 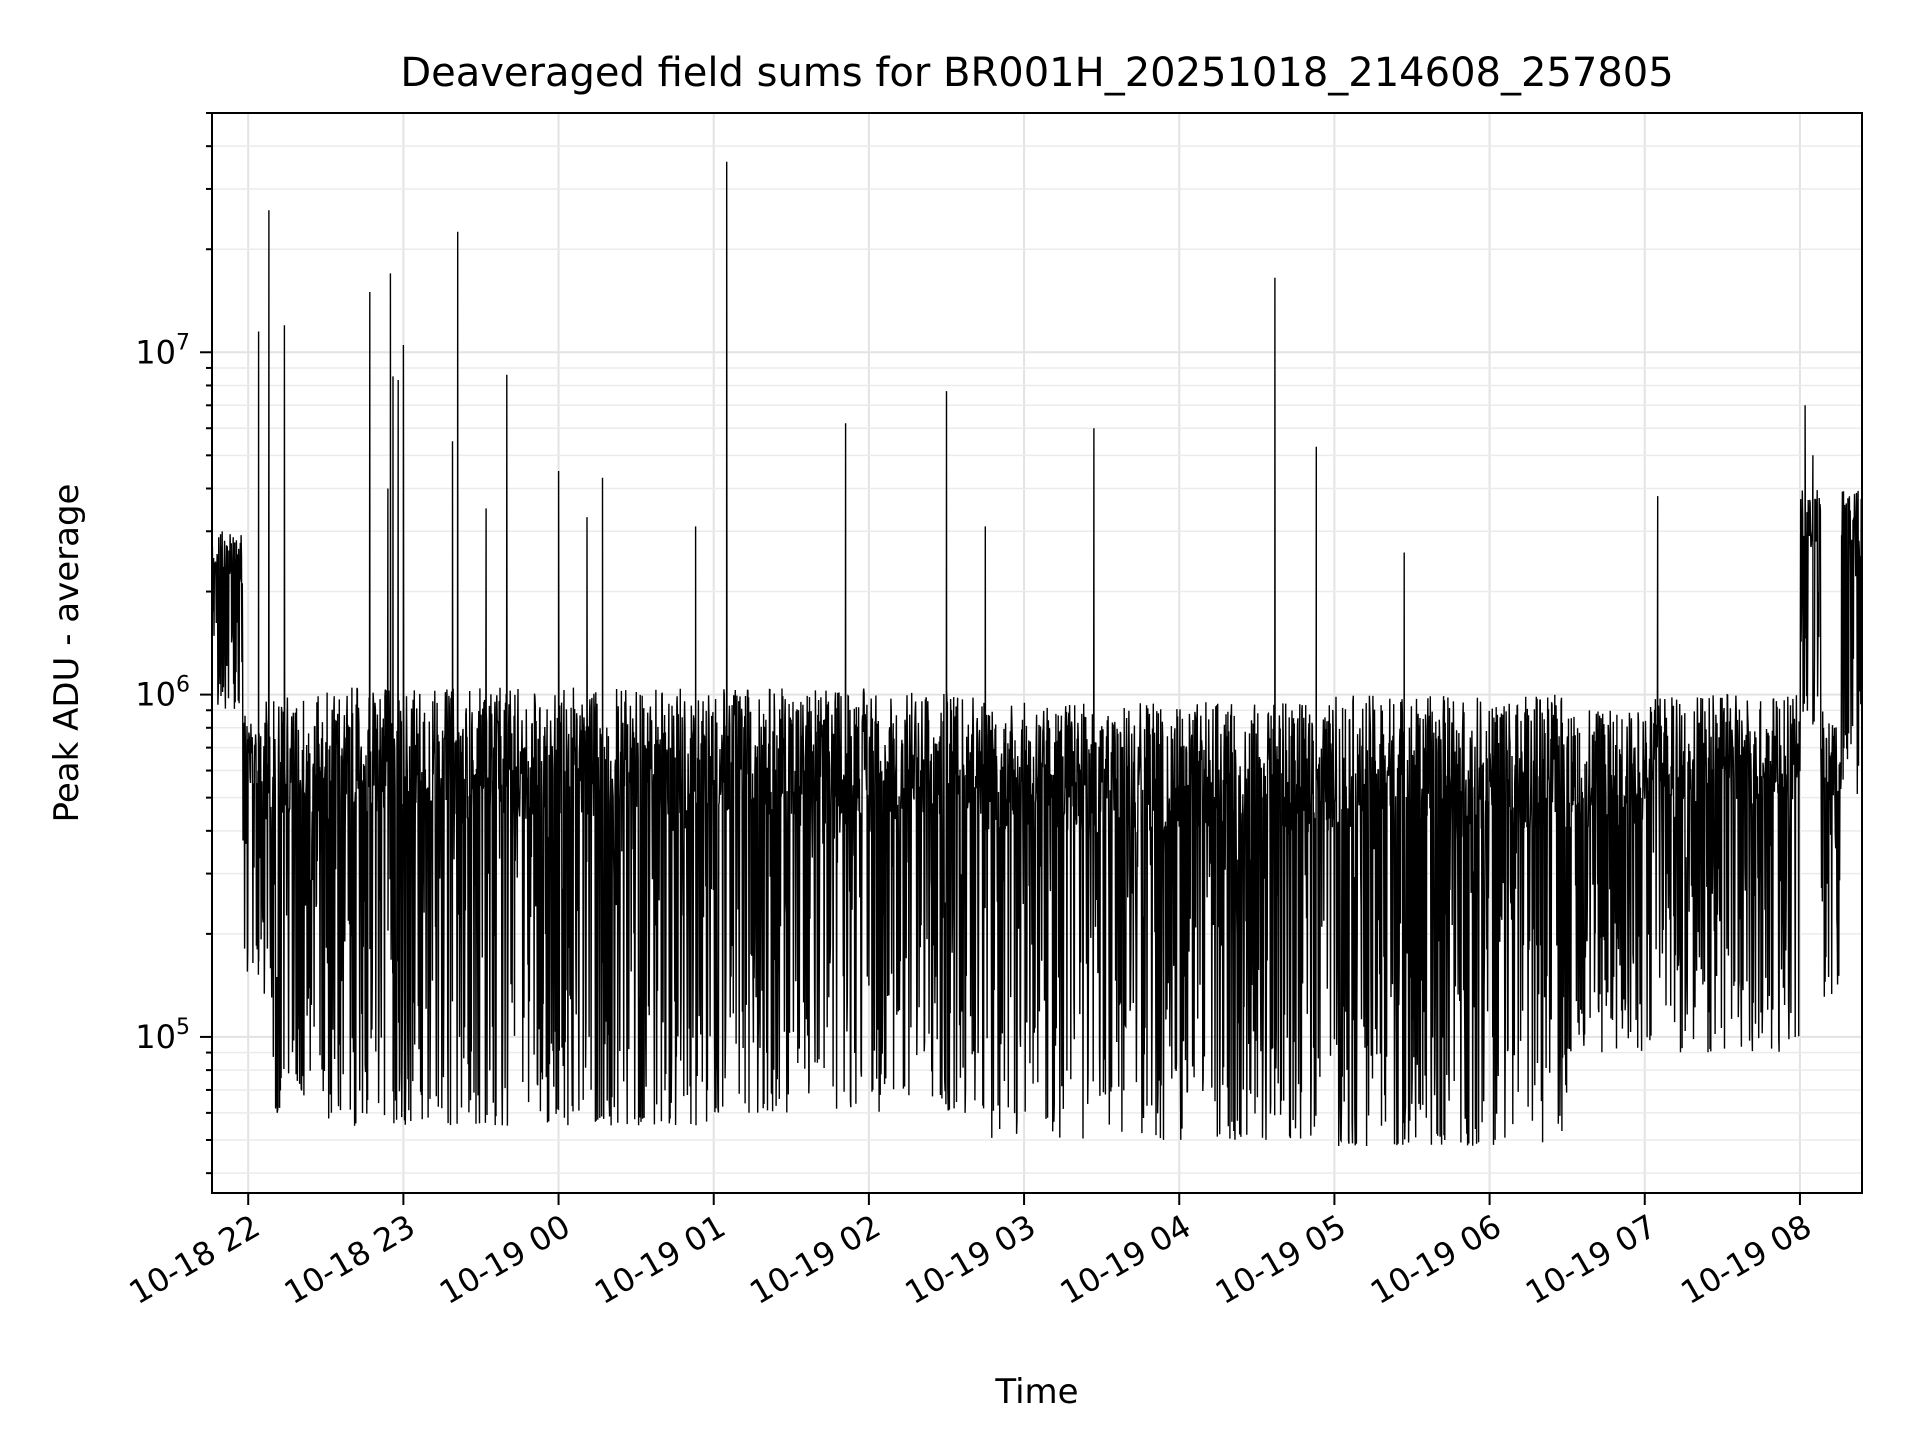 What do you see at coordinates (1746, 1259) in the screenshot?
I see `x-tick-label: 10-19 08` at bounding box center [1746, 1259].